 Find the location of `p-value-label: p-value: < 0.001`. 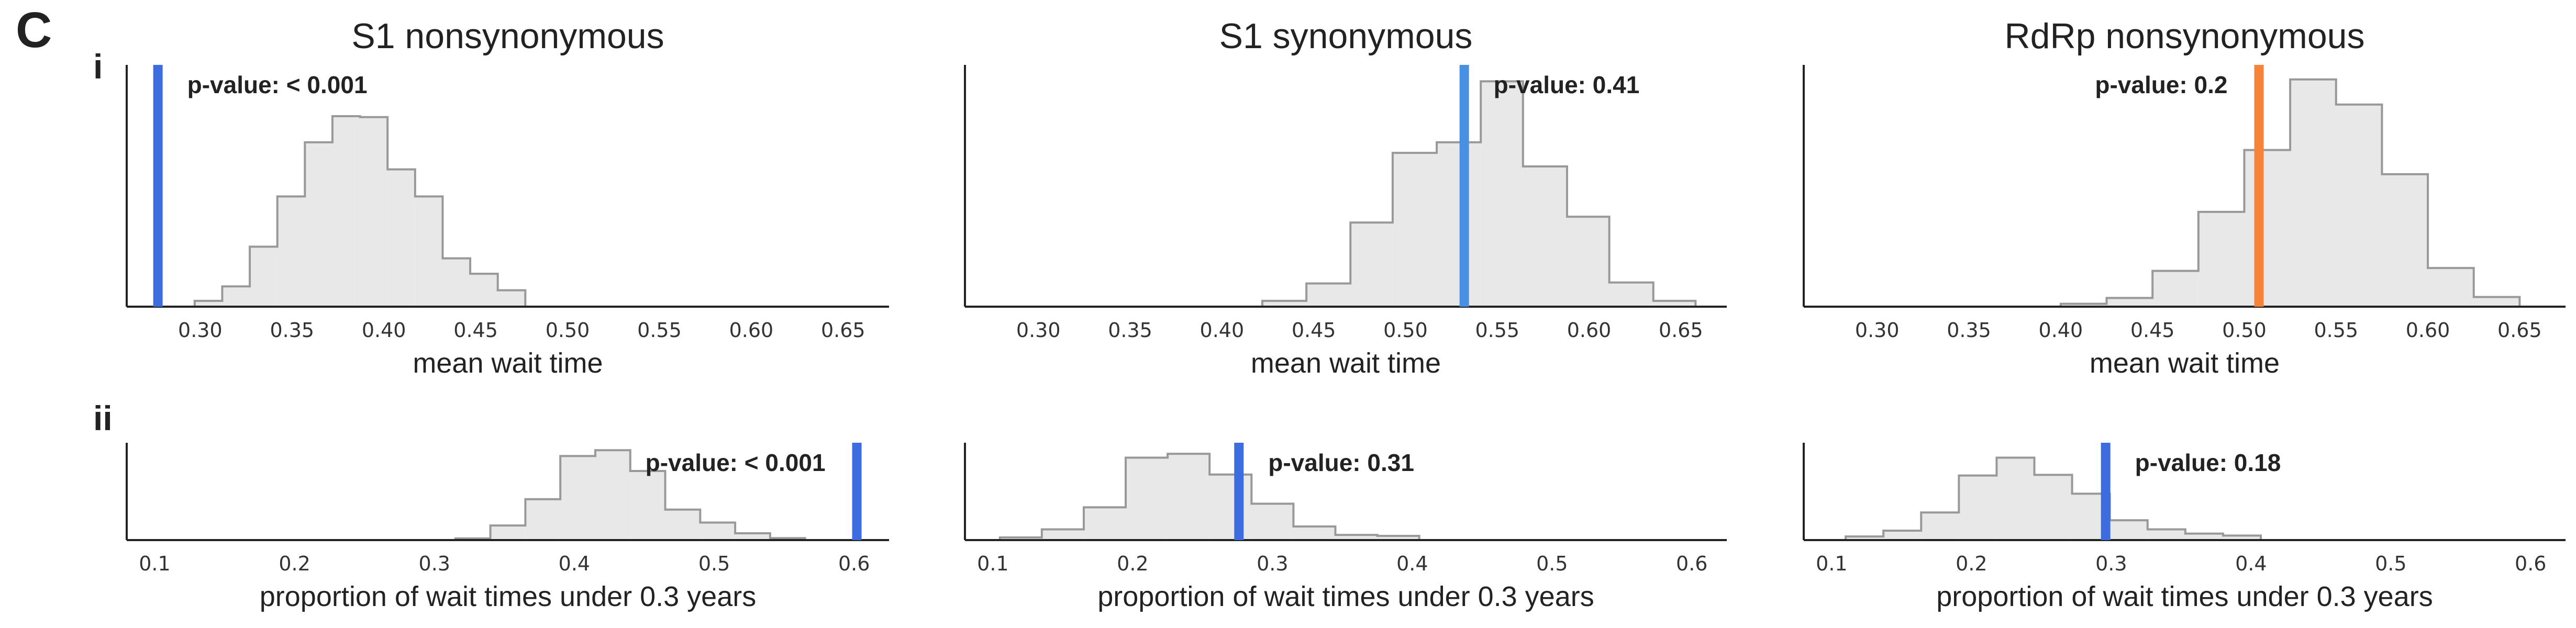

p-value-label: p-value: < 0.001 is located at coordinates (736, 462).